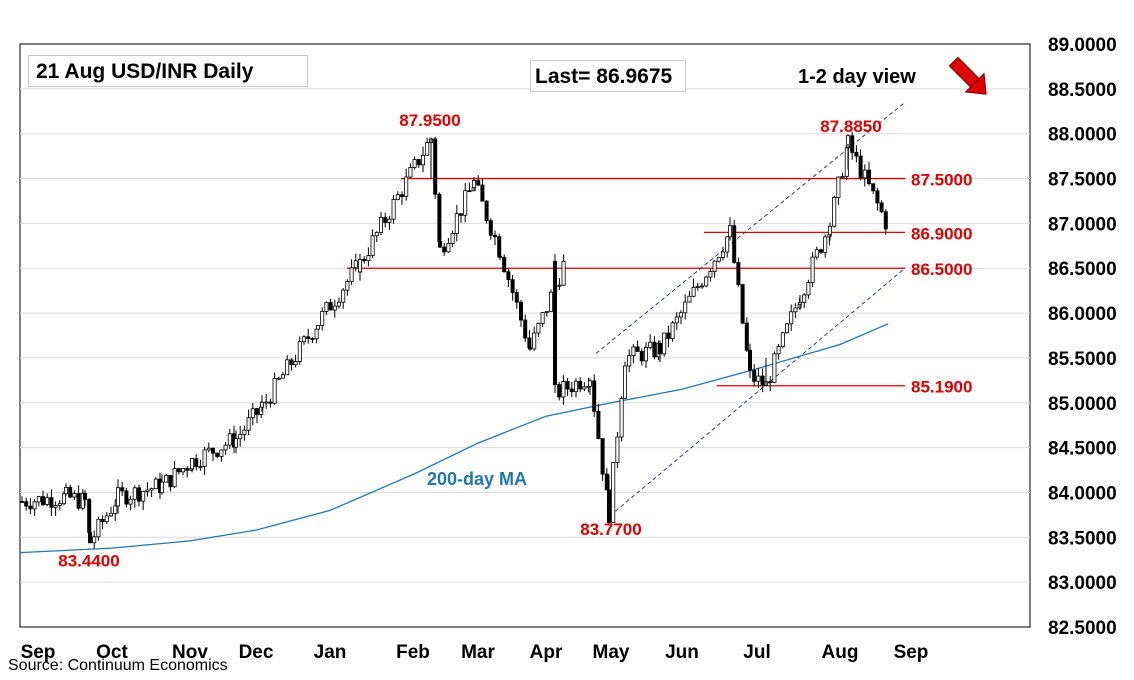  I want to click on y-tick-label: 88.0000, so click(1082, 135).